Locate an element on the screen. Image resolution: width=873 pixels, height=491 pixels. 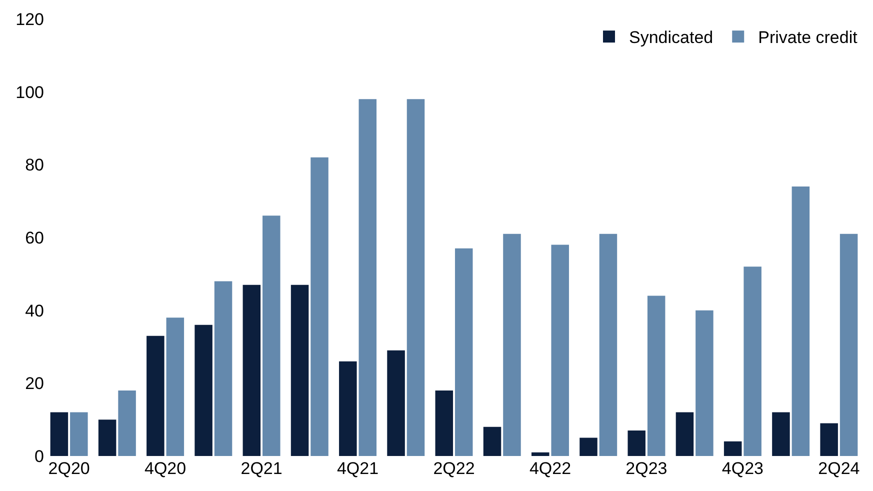
x-tick-label: 4Q23 is located at coordinates (743, 468).